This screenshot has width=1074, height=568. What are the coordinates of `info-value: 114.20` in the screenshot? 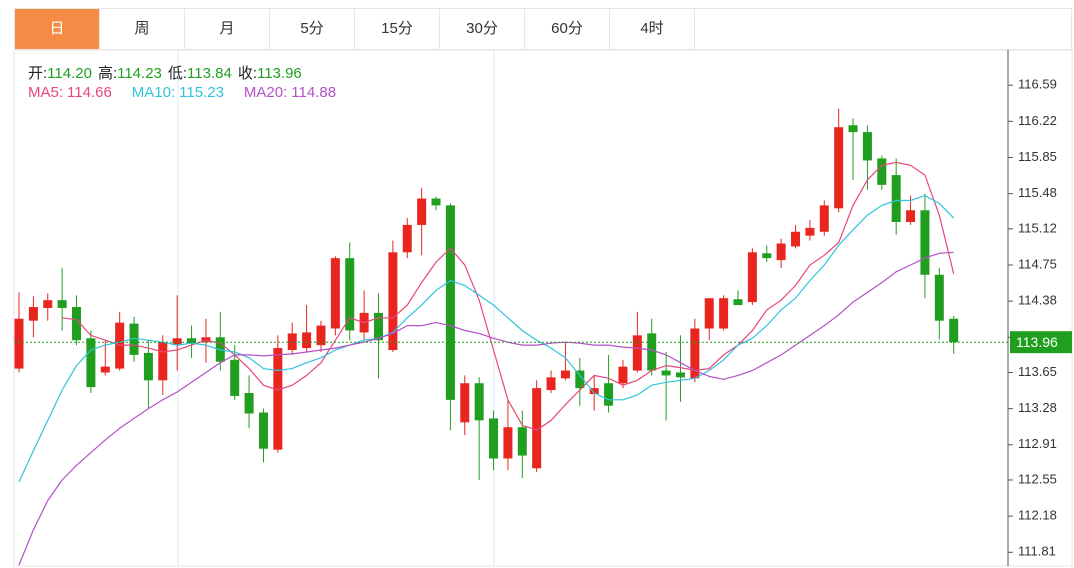 It's located at (69, 73).